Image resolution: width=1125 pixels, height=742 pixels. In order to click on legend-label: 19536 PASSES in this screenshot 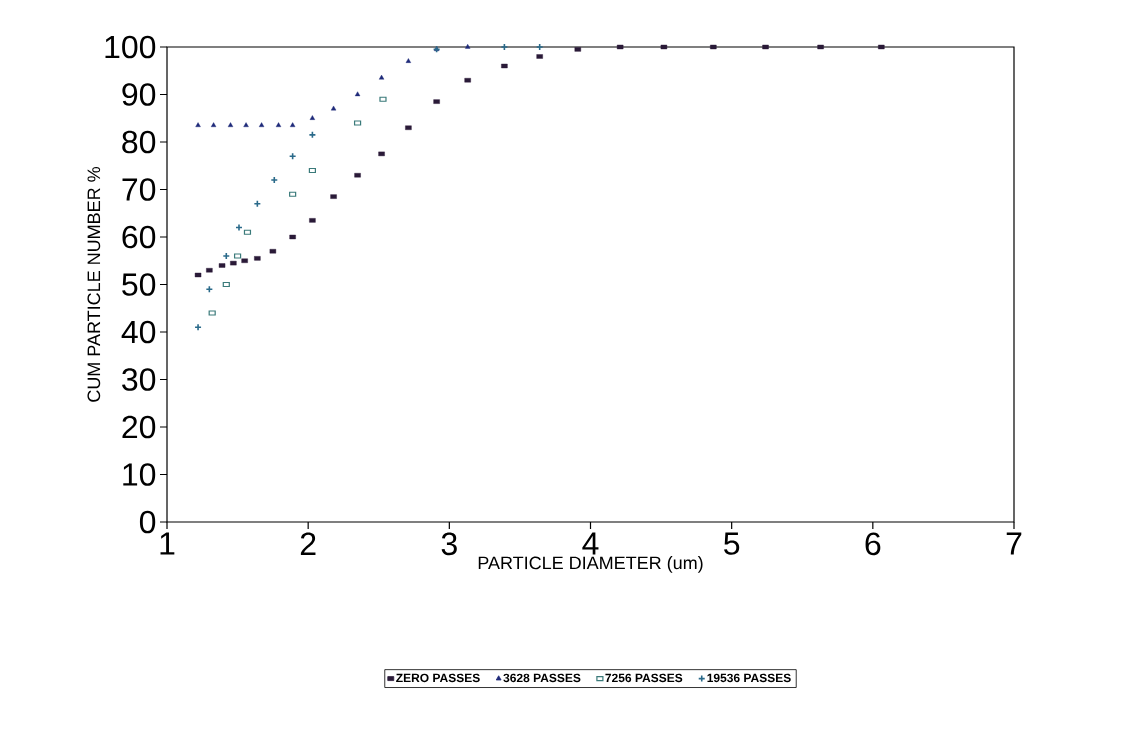, I will do `click(749, 678)`.